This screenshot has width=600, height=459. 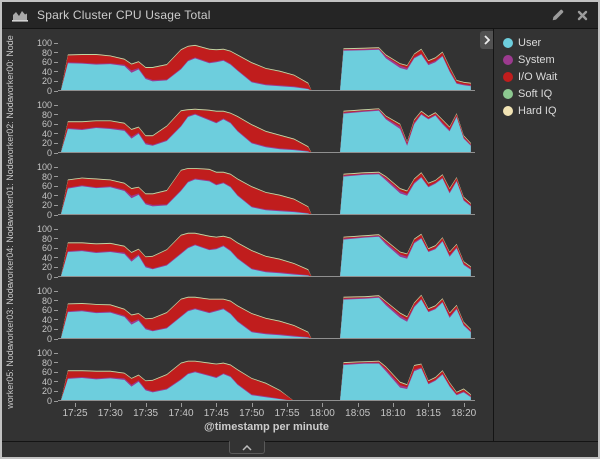 I want to click on legend-item-soft-iq: Soft IQ, so click(x=548, y=93).